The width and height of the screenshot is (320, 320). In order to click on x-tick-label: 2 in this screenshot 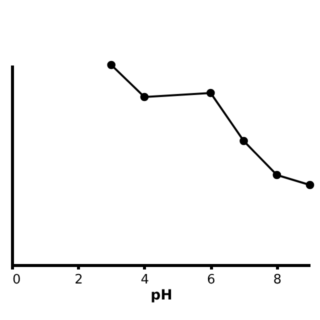, I will do `click(78, 280)`.